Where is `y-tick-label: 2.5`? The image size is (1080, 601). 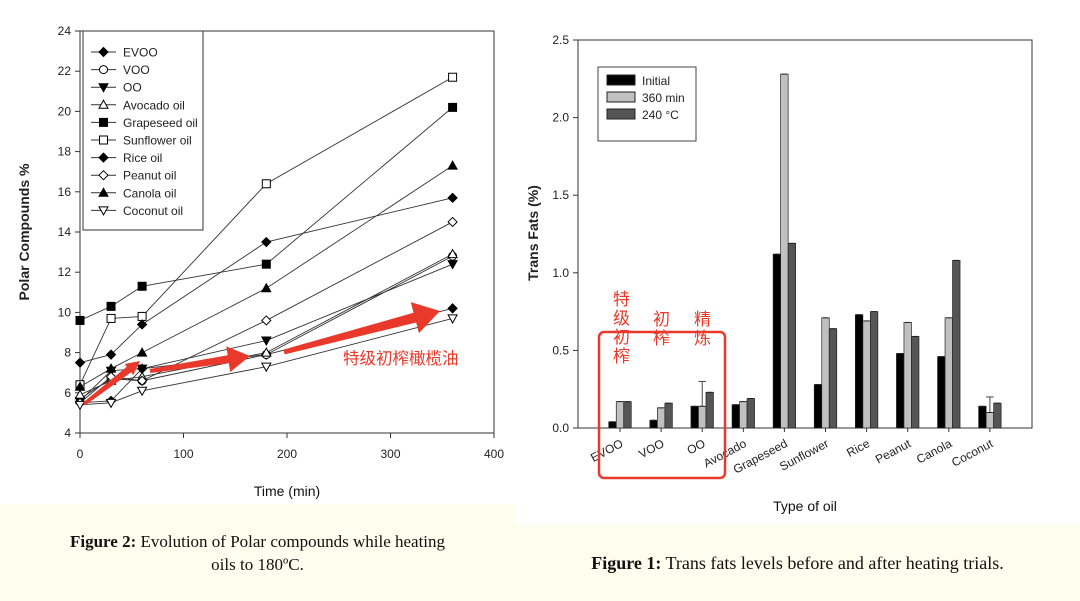
y-tick-label: 2.5 is located at coordinates (560, 40).